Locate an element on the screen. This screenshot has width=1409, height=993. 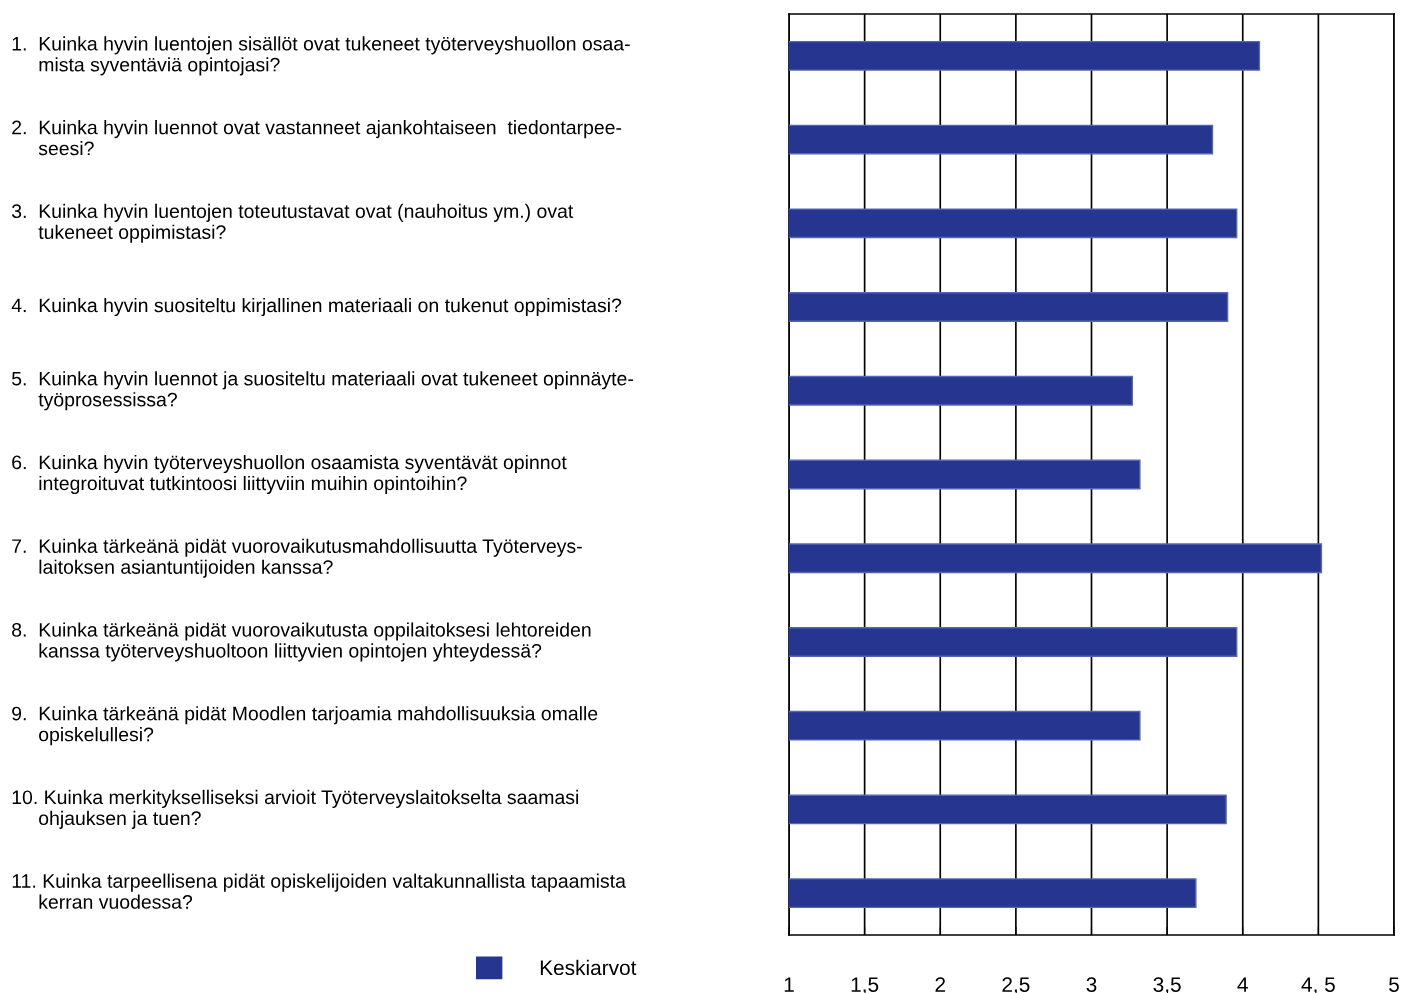
x-tick-label: 3 is located at coordinates (1091, 984).